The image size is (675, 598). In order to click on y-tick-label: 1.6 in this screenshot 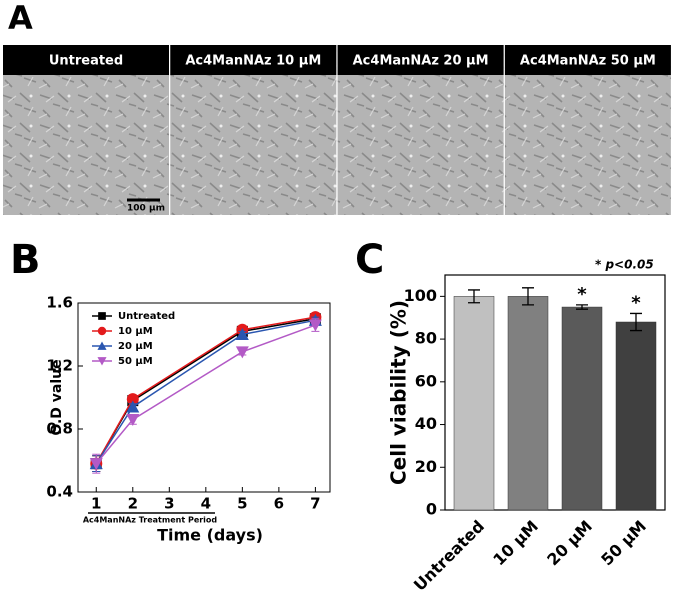, I will do `click(59, 303)`.